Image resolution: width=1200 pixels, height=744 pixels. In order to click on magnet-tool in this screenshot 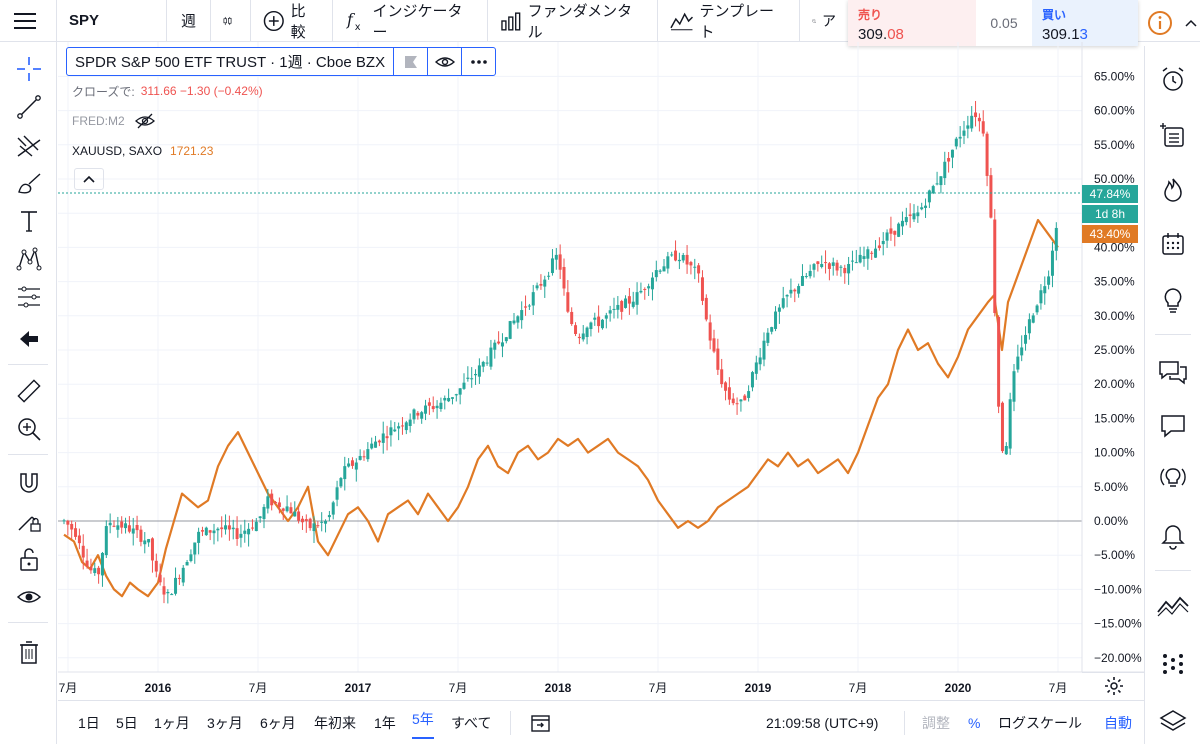, I will do `click(28, 483)`.